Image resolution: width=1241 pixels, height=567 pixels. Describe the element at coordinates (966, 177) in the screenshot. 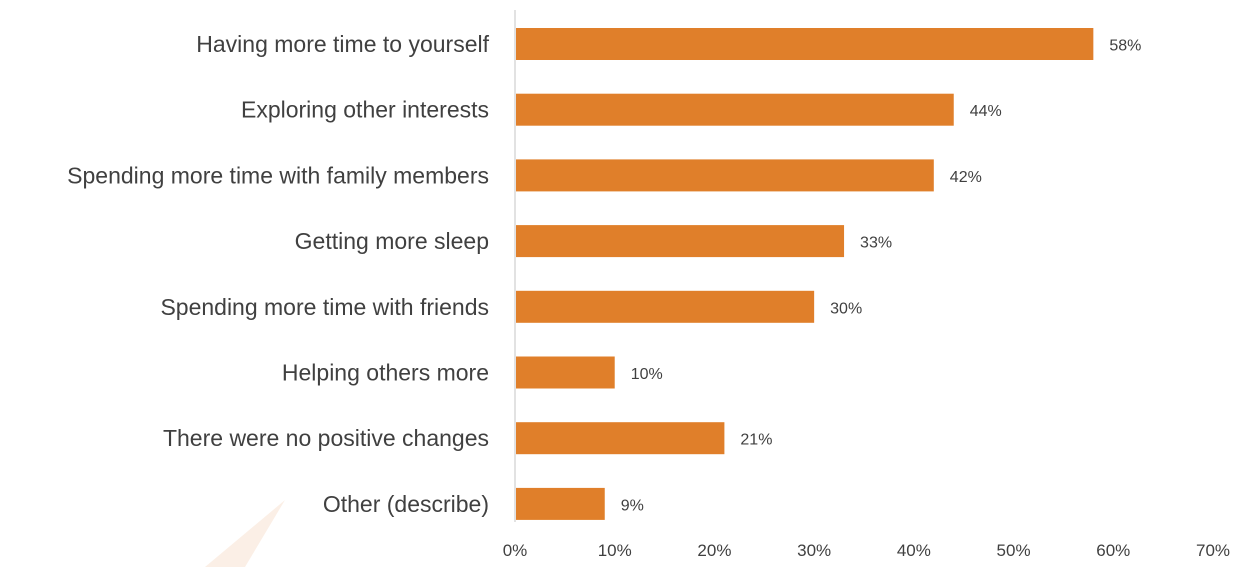

I see `value-label: 42%` at that location.